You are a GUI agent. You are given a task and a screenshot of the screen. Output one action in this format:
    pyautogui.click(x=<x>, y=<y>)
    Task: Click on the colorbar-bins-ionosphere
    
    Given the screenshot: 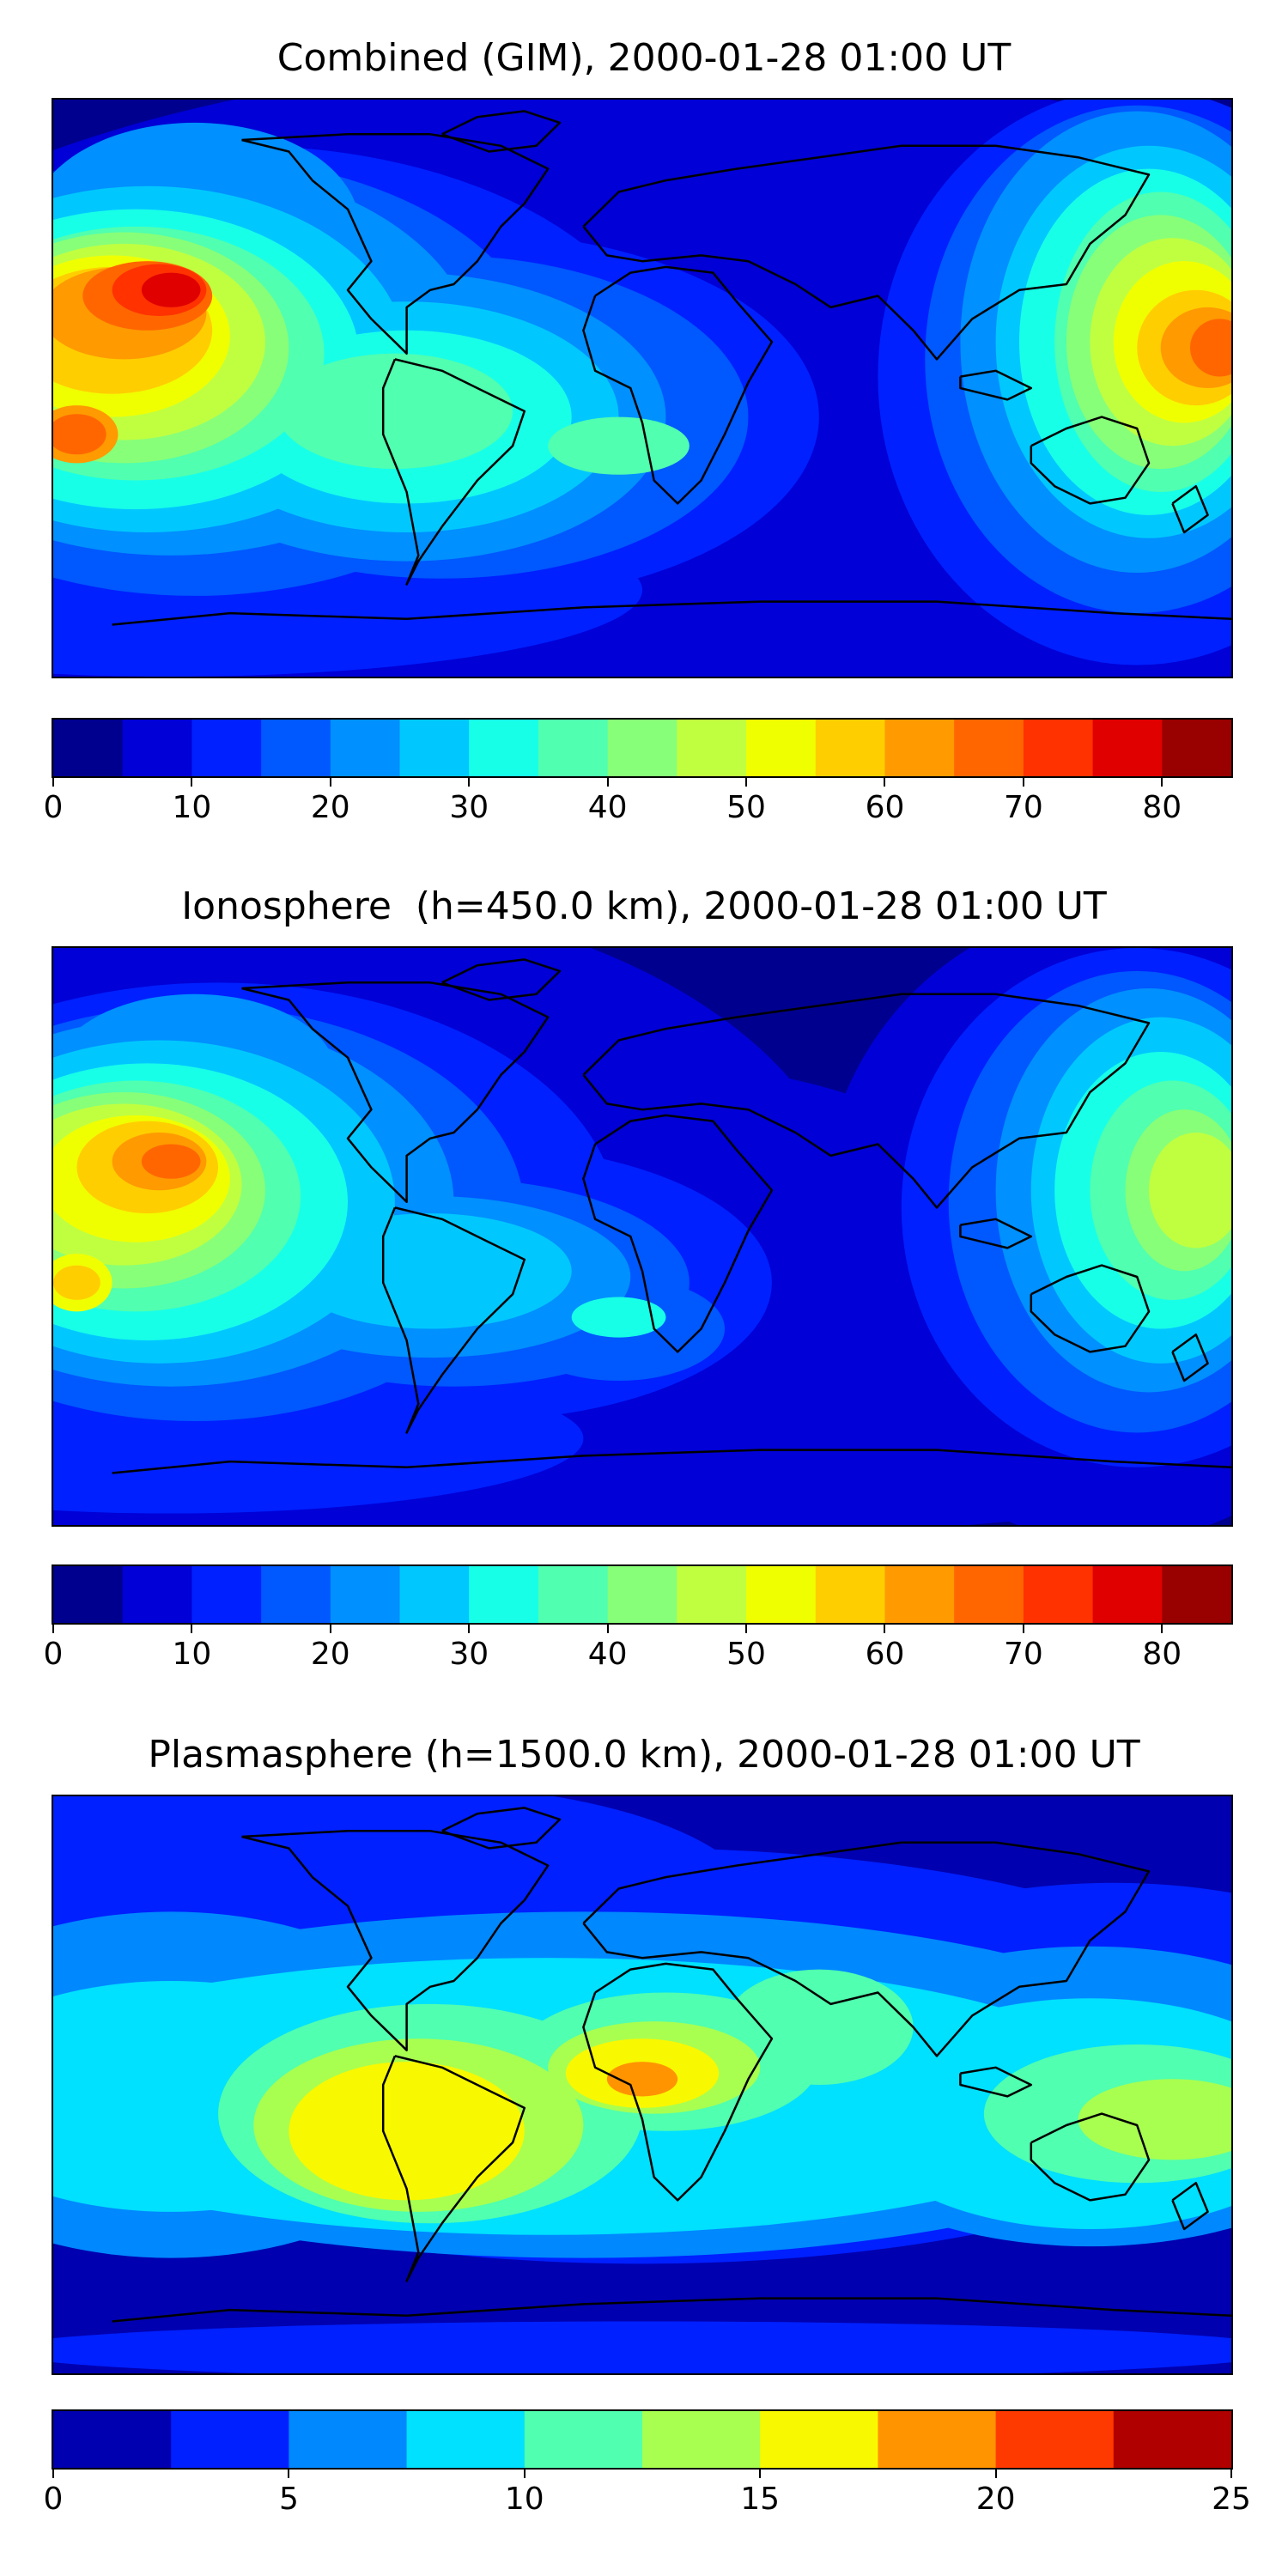 What is the action you would take?
    pyautogui.click(x=642, y=1594)
    